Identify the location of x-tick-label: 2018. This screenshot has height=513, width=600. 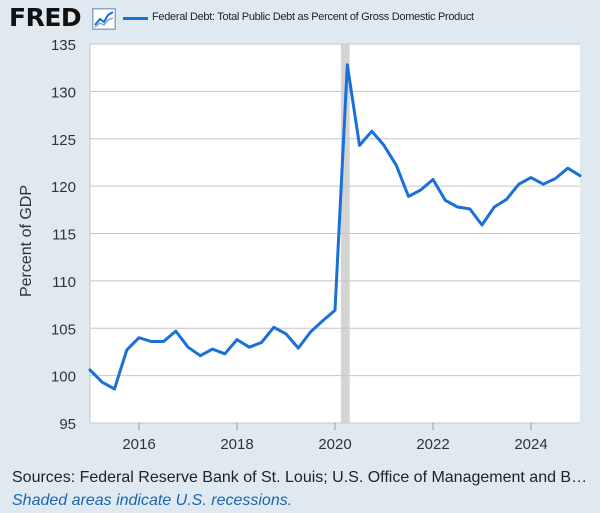
(236, 444).